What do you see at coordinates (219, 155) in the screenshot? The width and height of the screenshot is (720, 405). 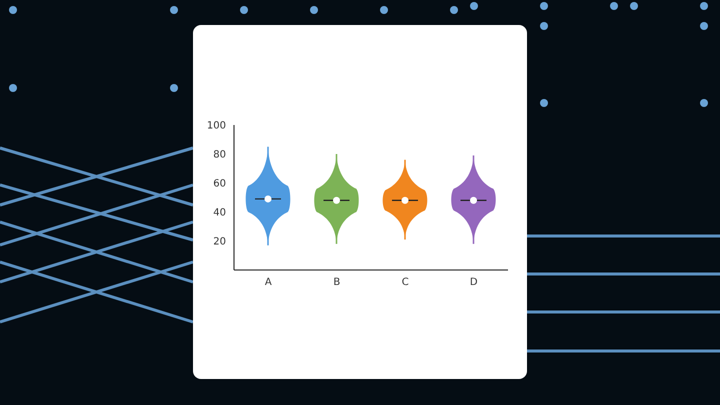 I see `y-tick-label: 80` at bounding box center [219, 155].